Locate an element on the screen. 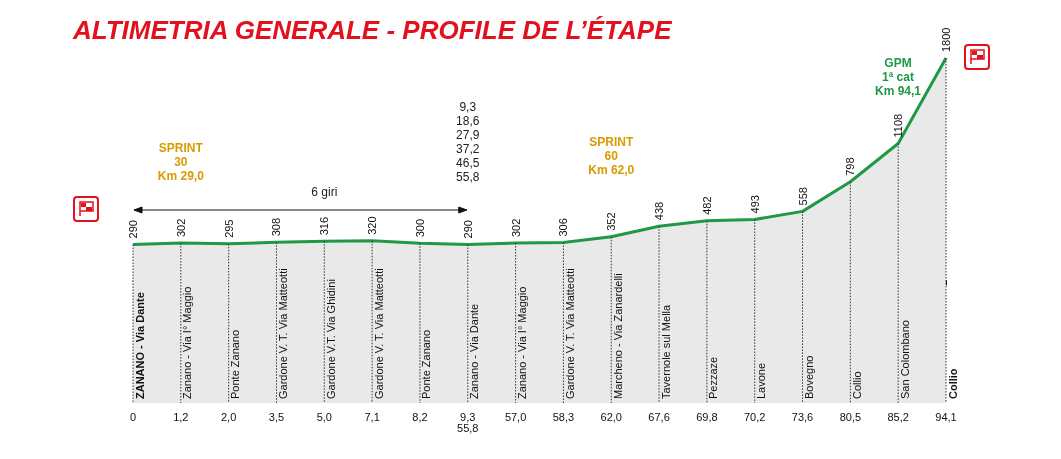 The height and width of the screenshot is (459, 1061). x-tick-label: 2,0 is located at coordinates (229, 416).